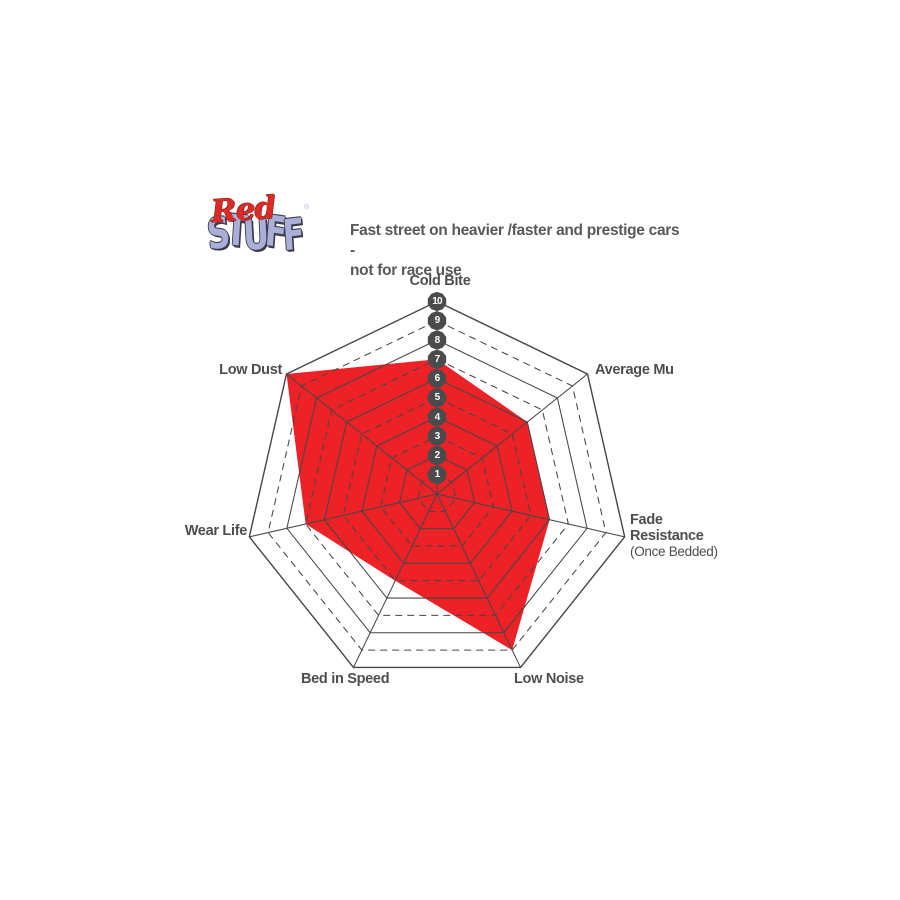 This screenshot has width=900, height=900. I want to click on axis-label-text: Low Noise, so click(549, 679).